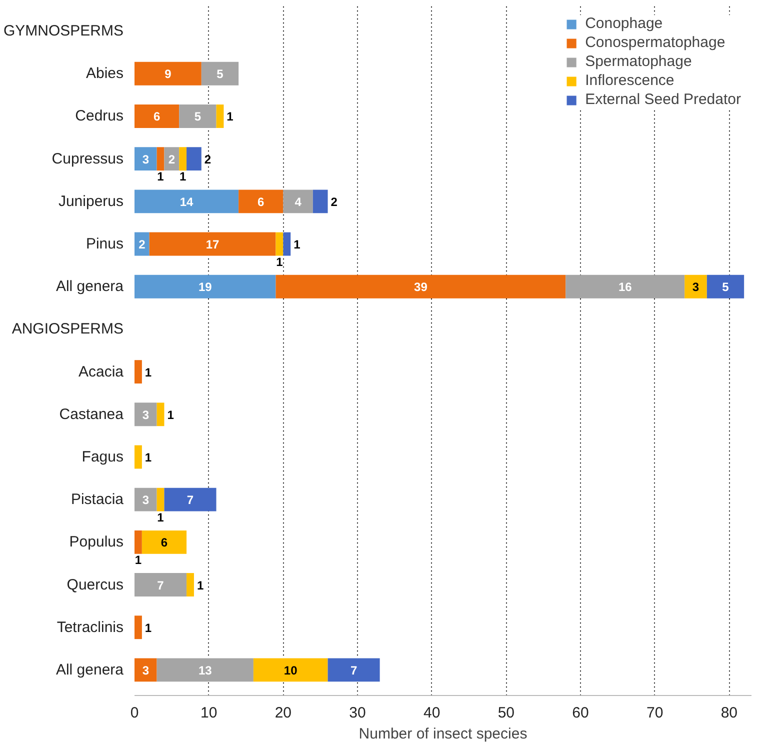  I want to click on y-tick-label: GYMNOSPERMS, so click(63, 31).